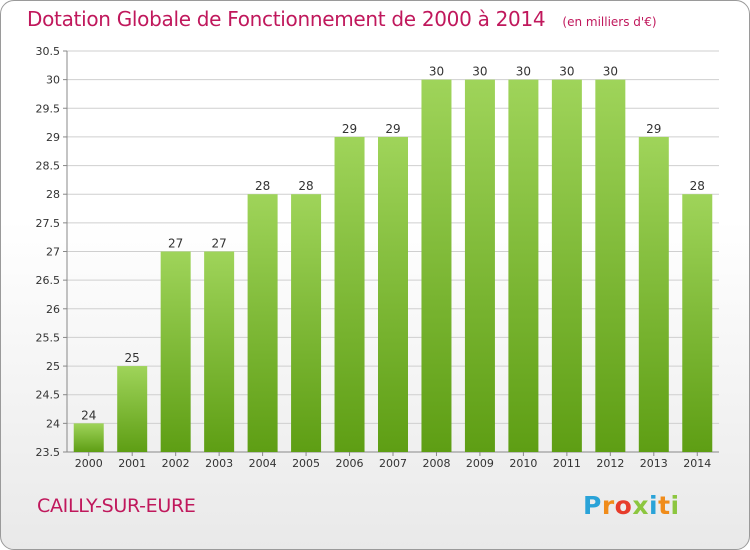 The width and height of the screenshot is (750, 550). Describe the element at coordinates (88, 415) in the screenshot. I see `bar-value-label: 24` at that location.